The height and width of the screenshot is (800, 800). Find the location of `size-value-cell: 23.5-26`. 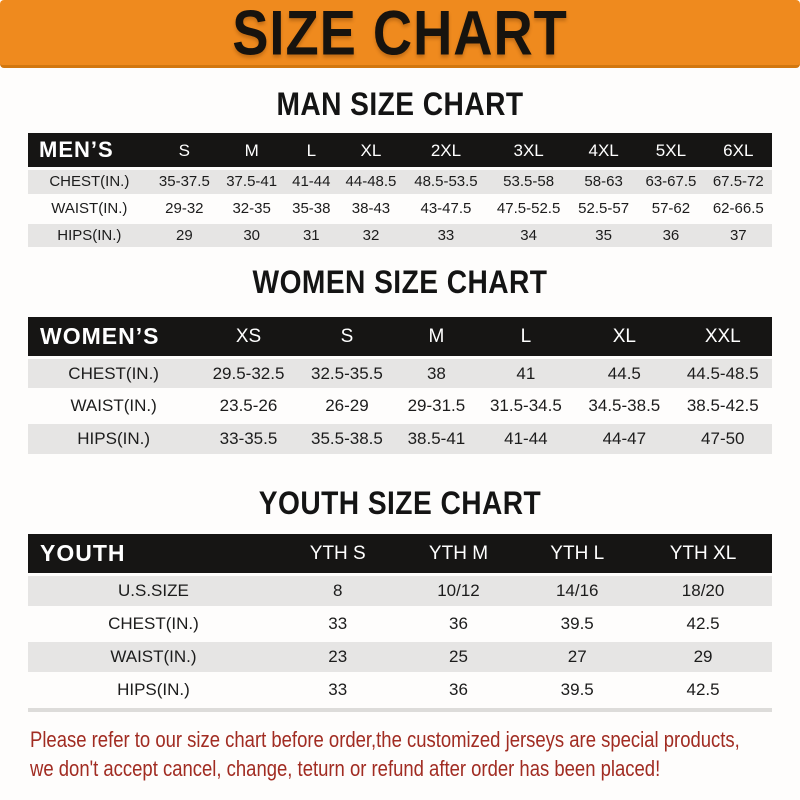

size-value-cell: 23.5-26 is located at coordinates (248, 406).